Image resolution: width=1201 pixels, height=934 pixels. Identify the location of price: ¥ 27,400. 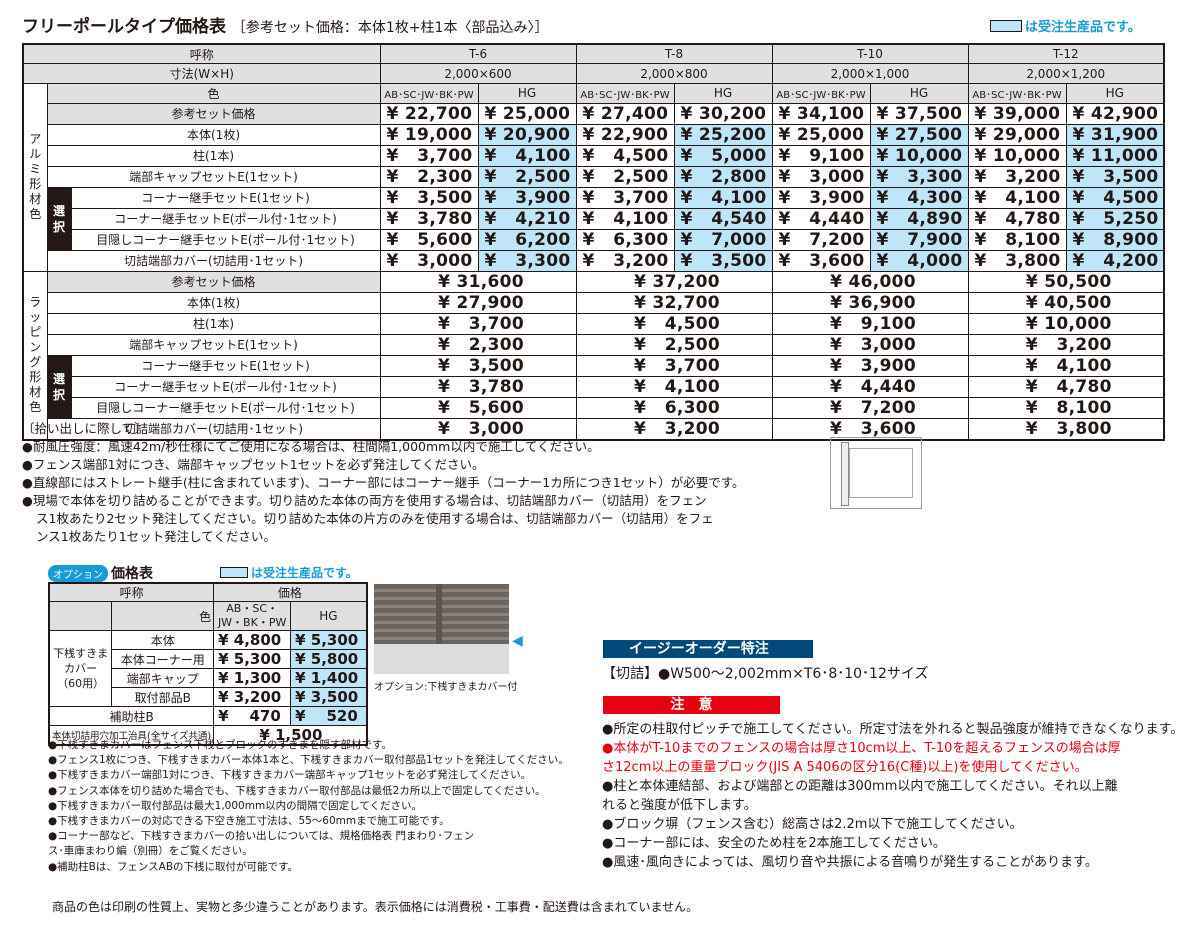
(625, 113).